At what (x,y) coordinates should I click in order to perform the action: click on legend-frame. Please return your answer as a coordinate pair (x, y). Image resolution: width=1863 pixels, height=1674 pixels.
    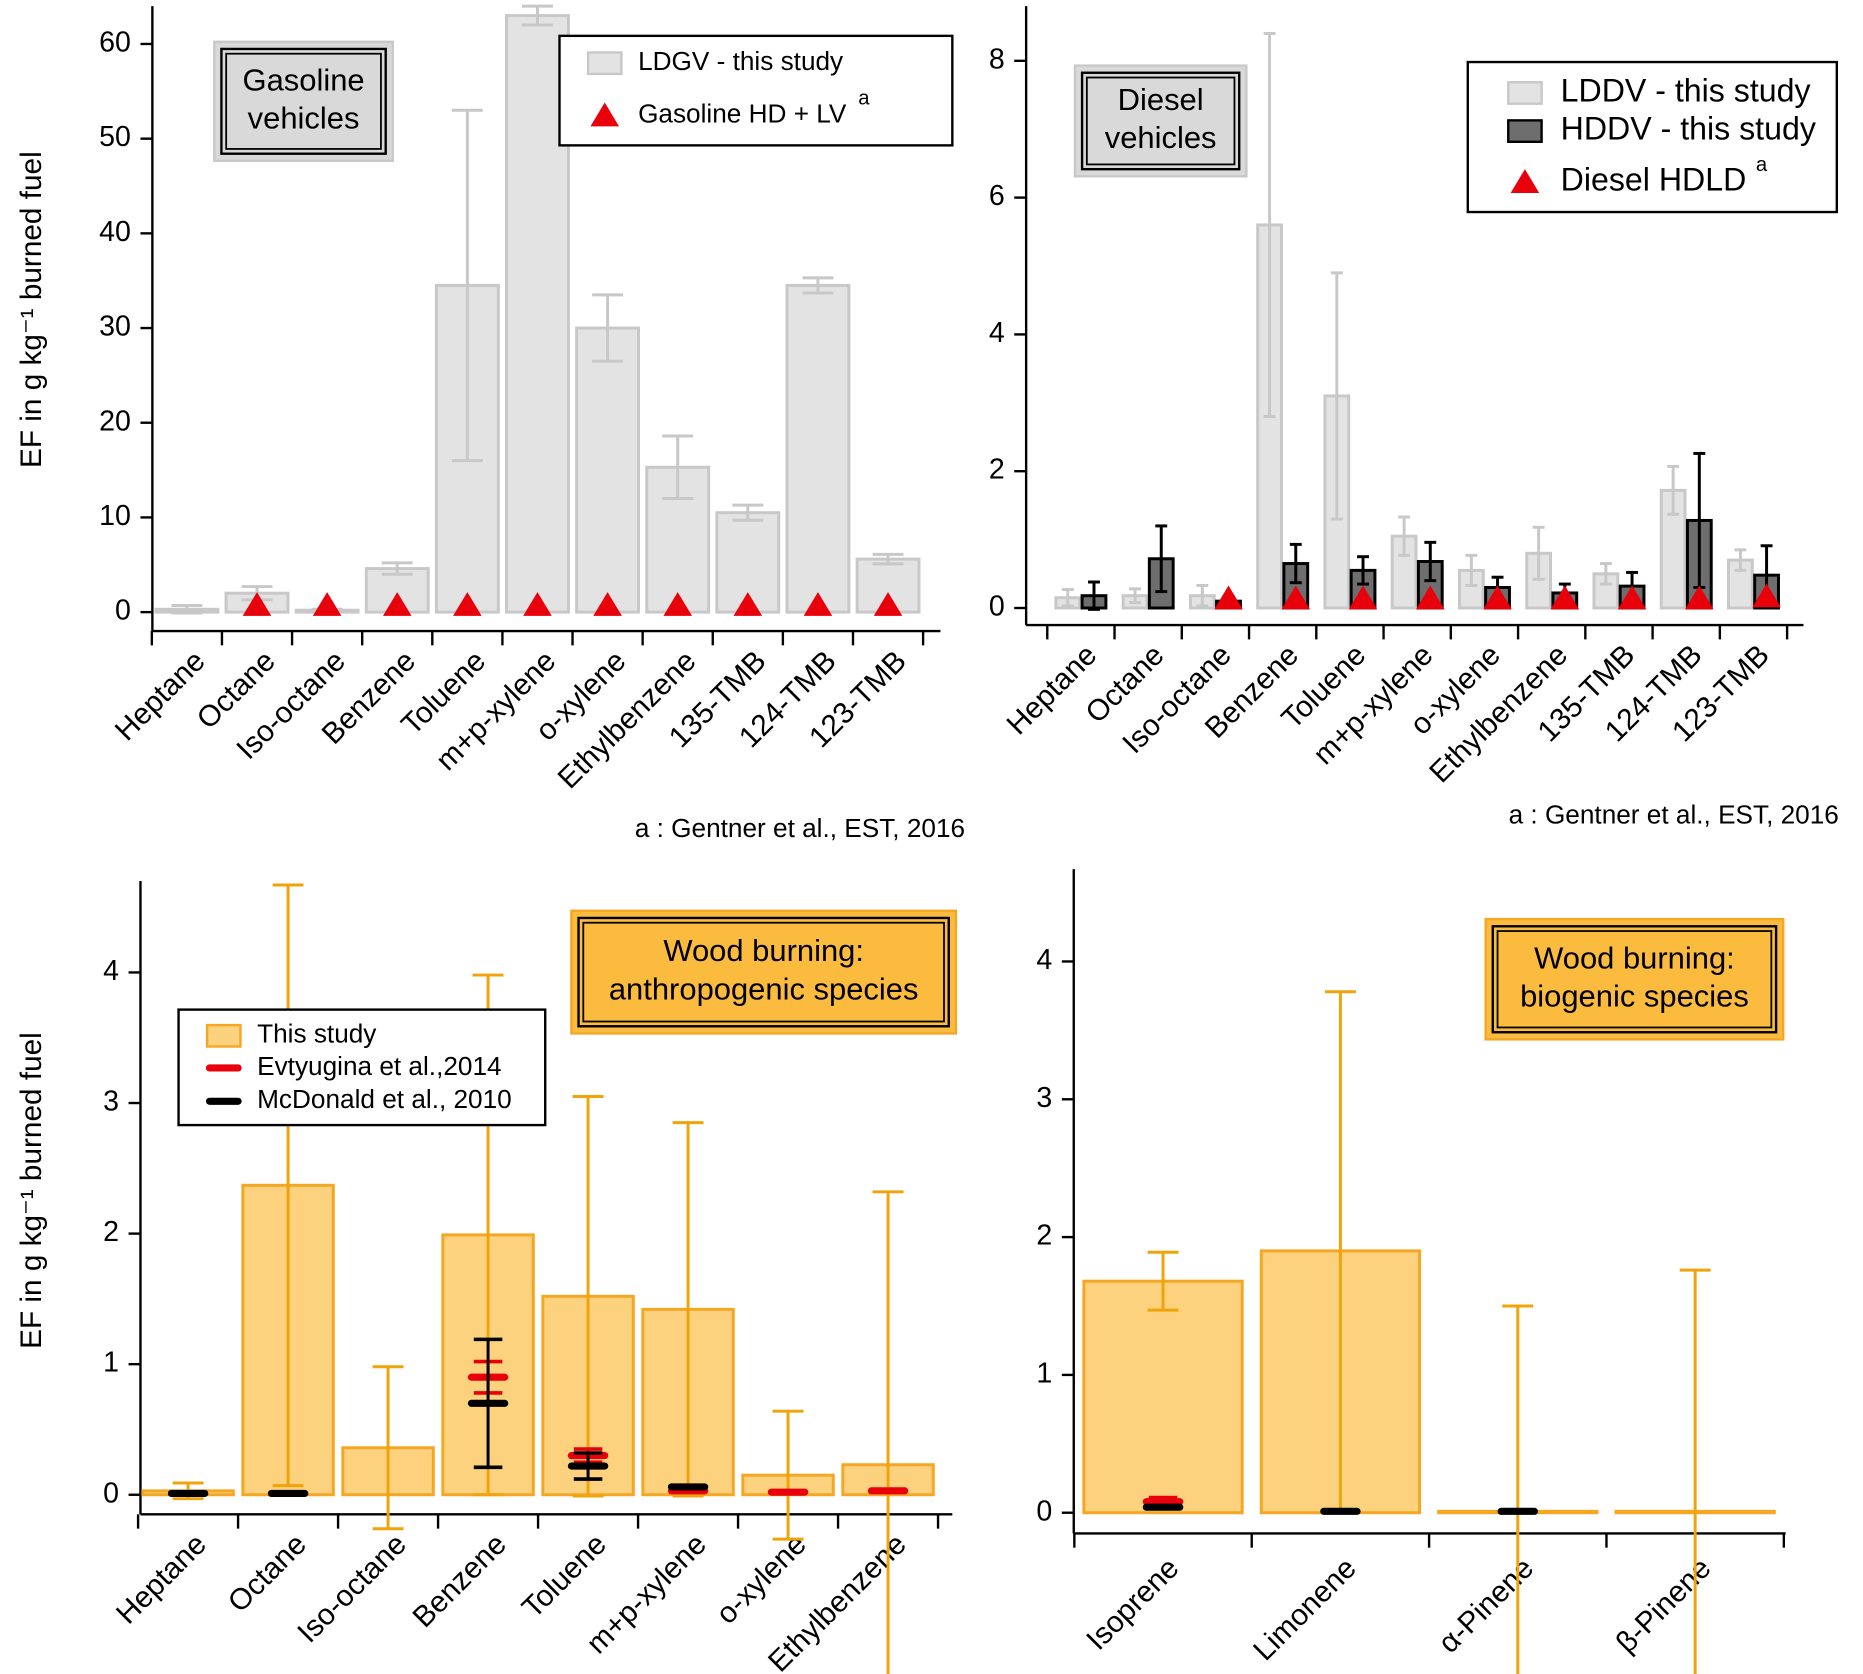
    Looking at the image, I should click on (756, 90).